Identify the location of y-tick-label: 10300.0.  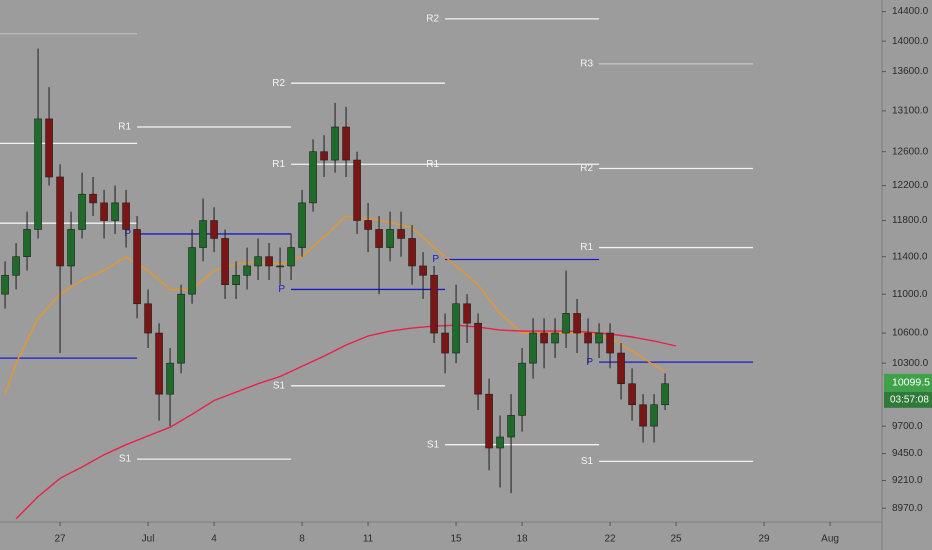
(910, 363).